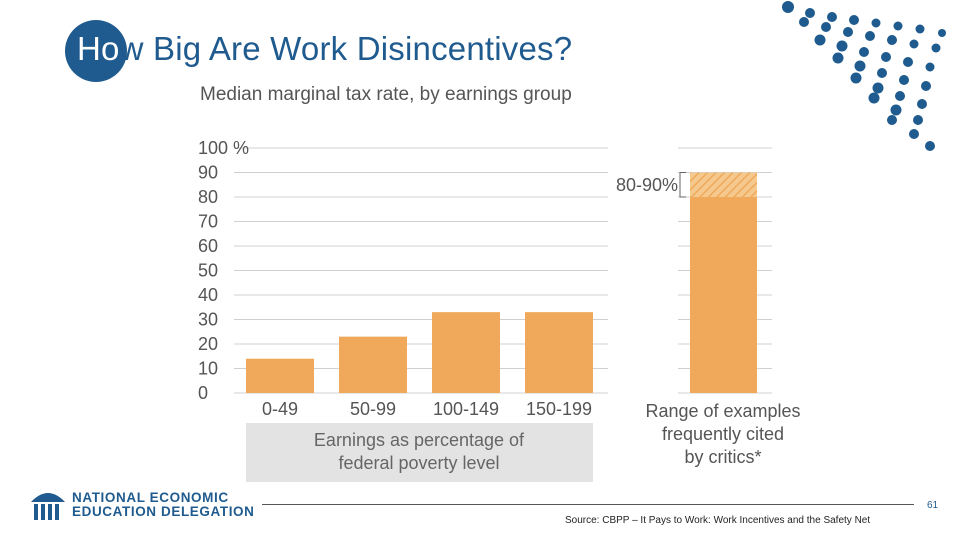  Describe the element at coordinates (722, 457) in the screenshot. I see `range-bar-label-line3: by critics*` at that location.